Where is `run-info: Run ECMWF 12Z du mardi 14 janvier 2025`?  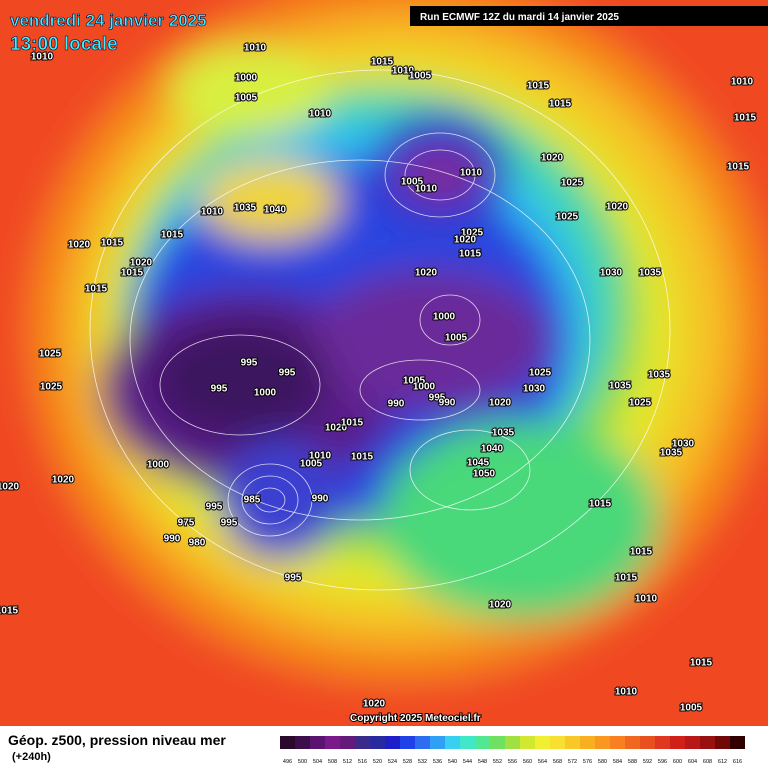
run-info: Run ECMWF 12Z du mardi 14 janvier 2025 is located at coordinates (519, 17).